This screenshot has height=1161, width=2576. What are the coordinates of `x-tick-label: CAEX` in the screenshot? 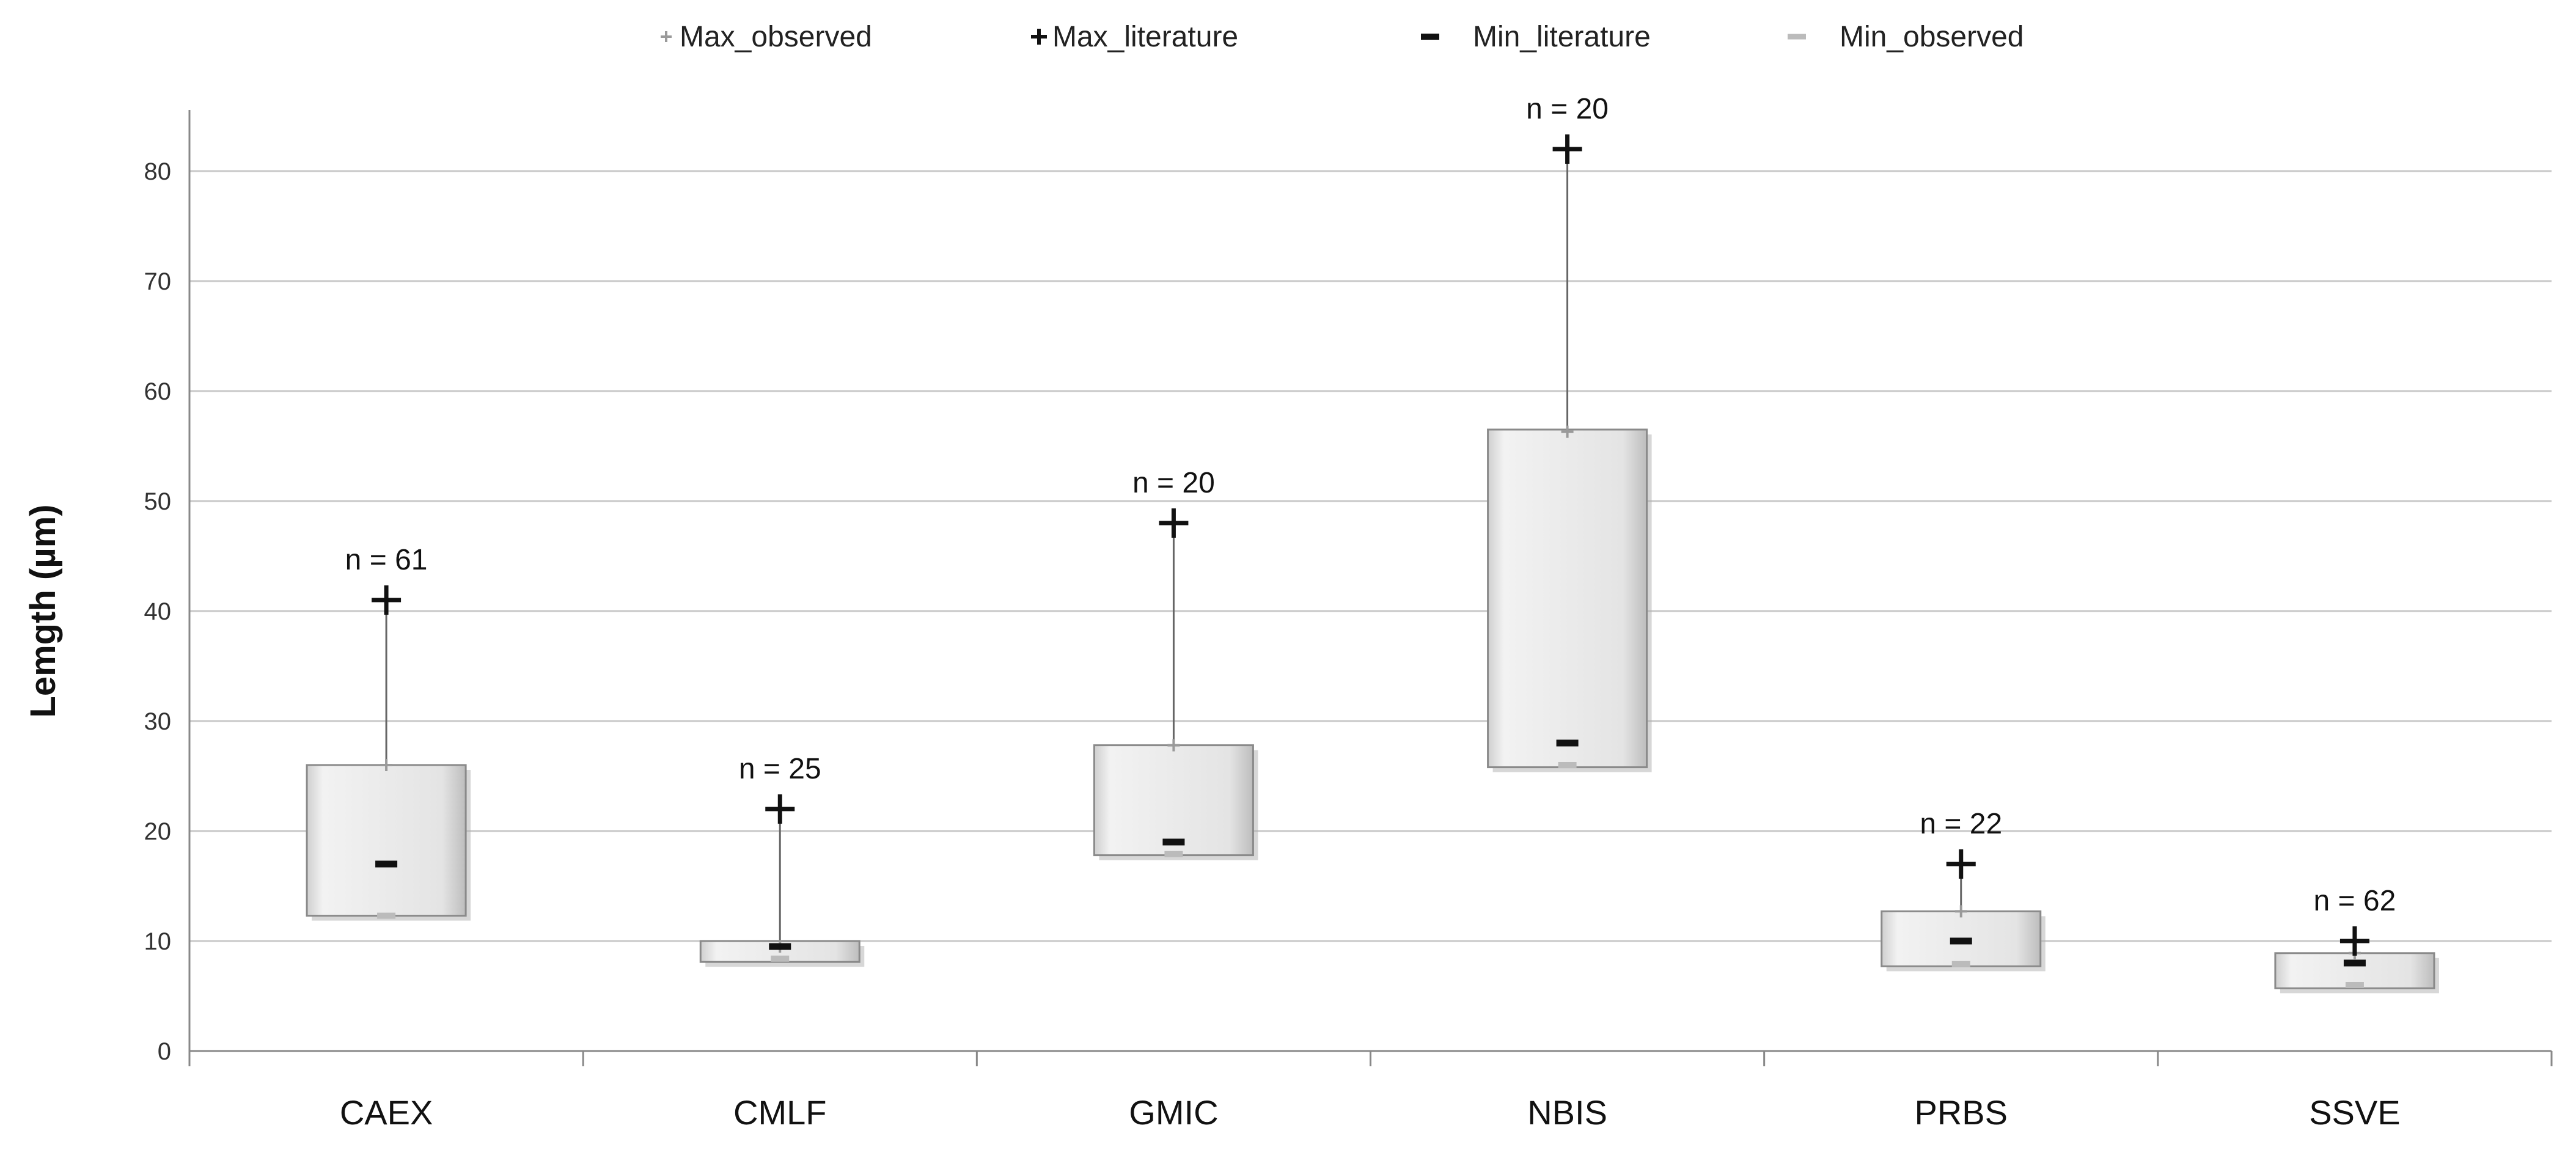 It's located at (386, 1112).